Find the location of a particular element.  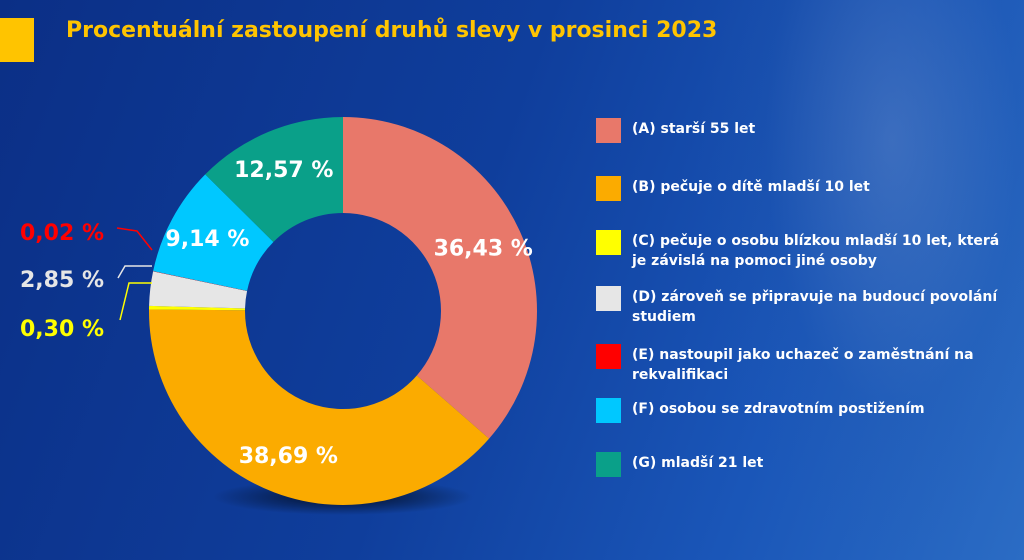

legend-label-g: (G) mladší 21 let is located at coordinates (698, 463).